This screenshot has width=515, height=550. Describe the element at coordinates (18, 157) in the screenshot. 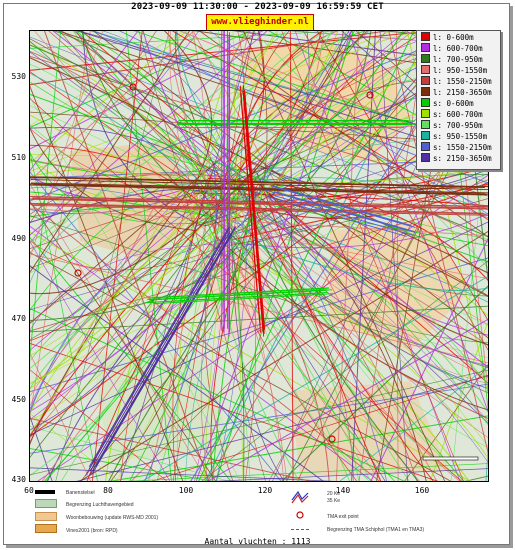

I see `y-tick-510: 510` at that location.